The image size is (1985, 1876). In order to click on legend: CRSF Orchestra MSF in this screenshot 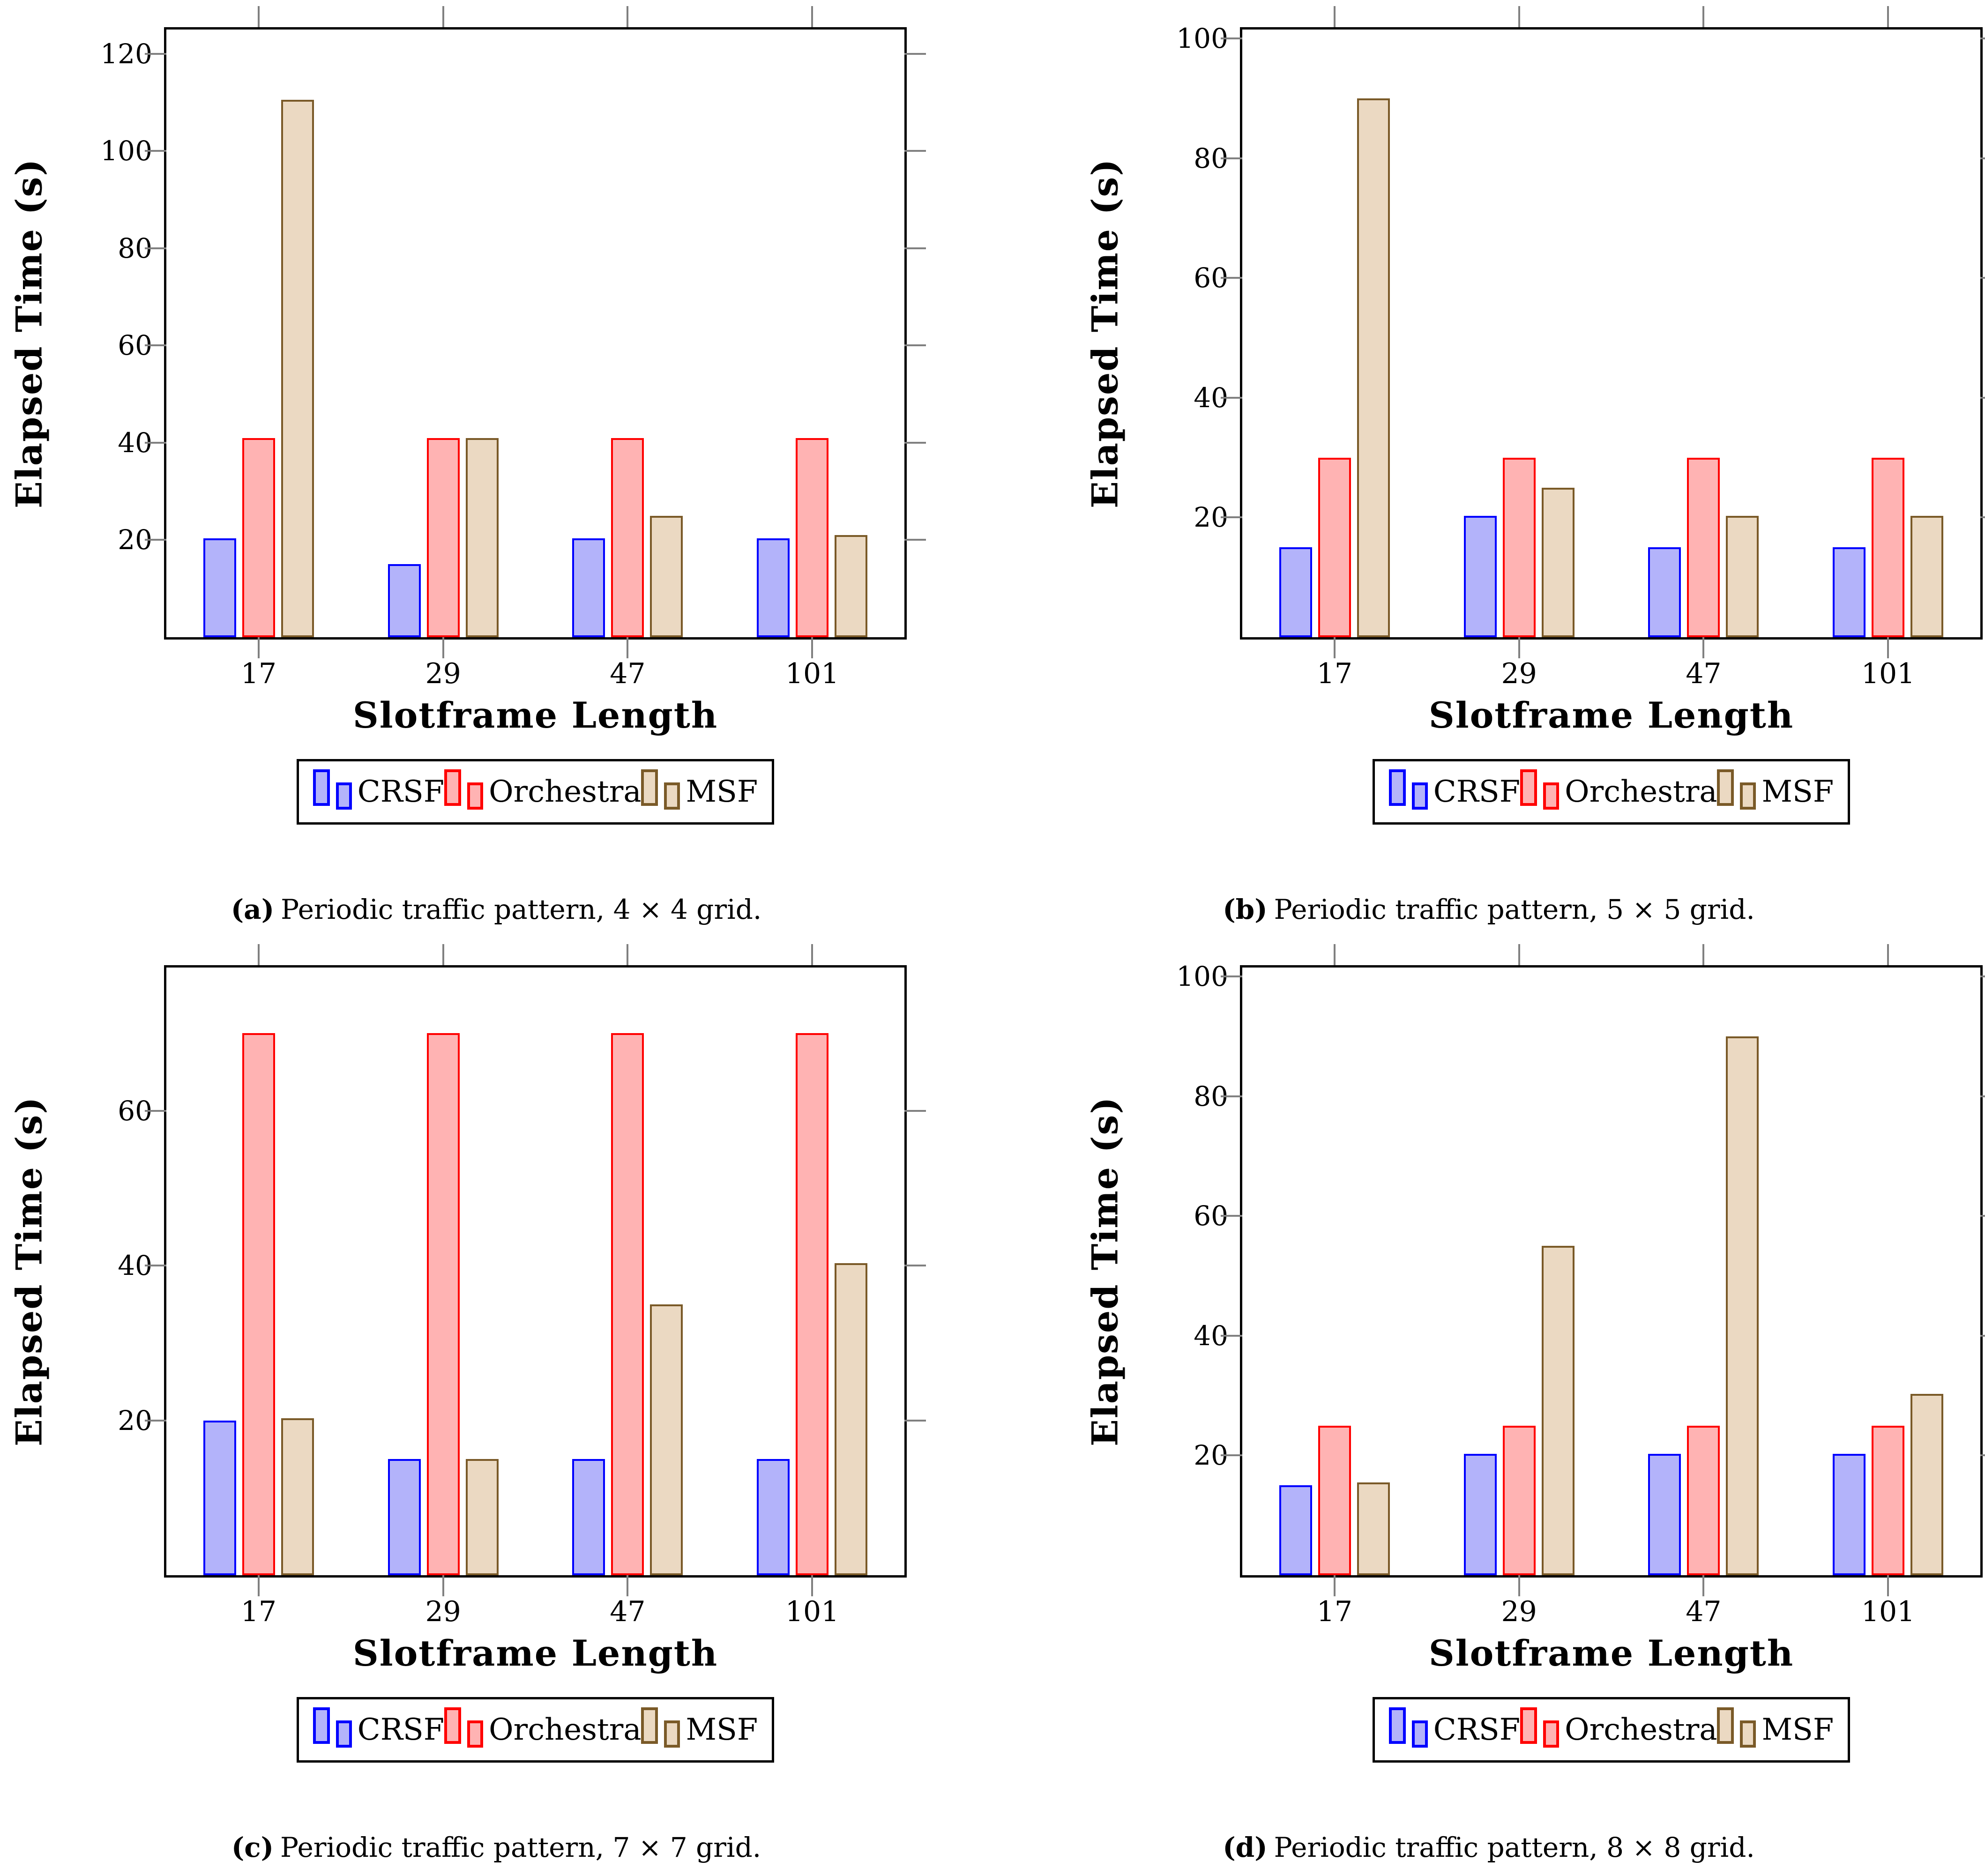, I will do `click(1611, 792)`.